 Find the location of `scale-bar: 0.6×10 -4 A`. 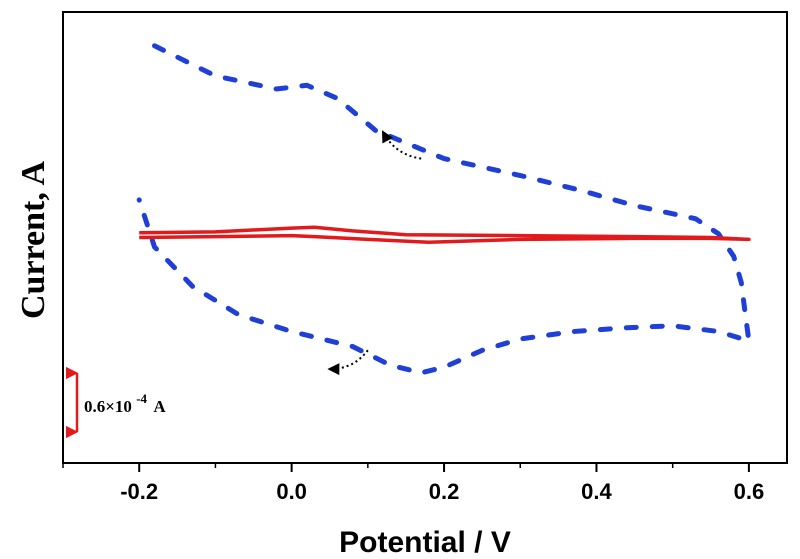

scale-bar: 0.6×10 -4 A is located at coordinates (115, 402).